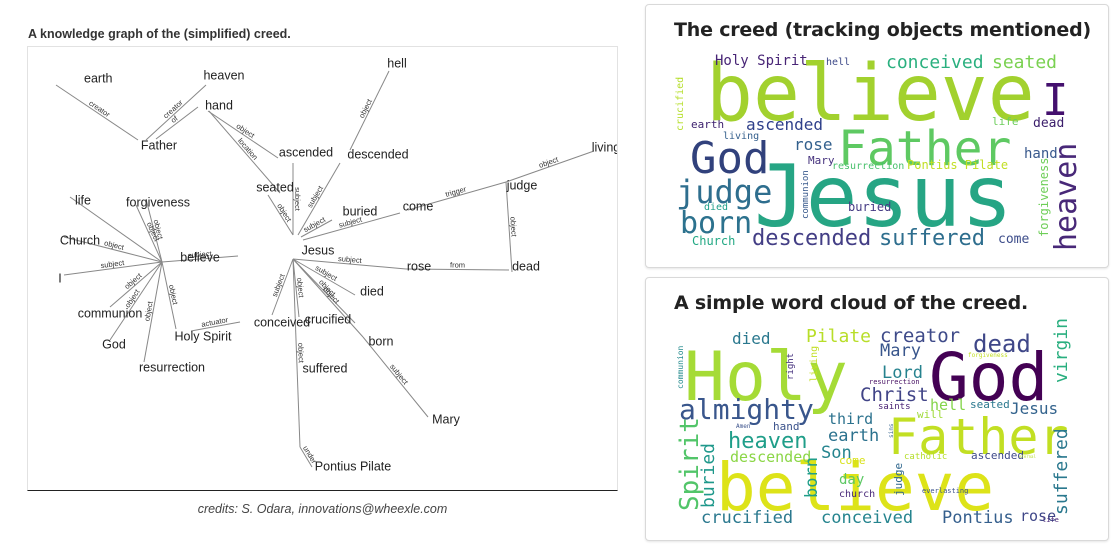 The image size is (1117, 552). I want to click on cloud-word: rose, so click(1038, 516).